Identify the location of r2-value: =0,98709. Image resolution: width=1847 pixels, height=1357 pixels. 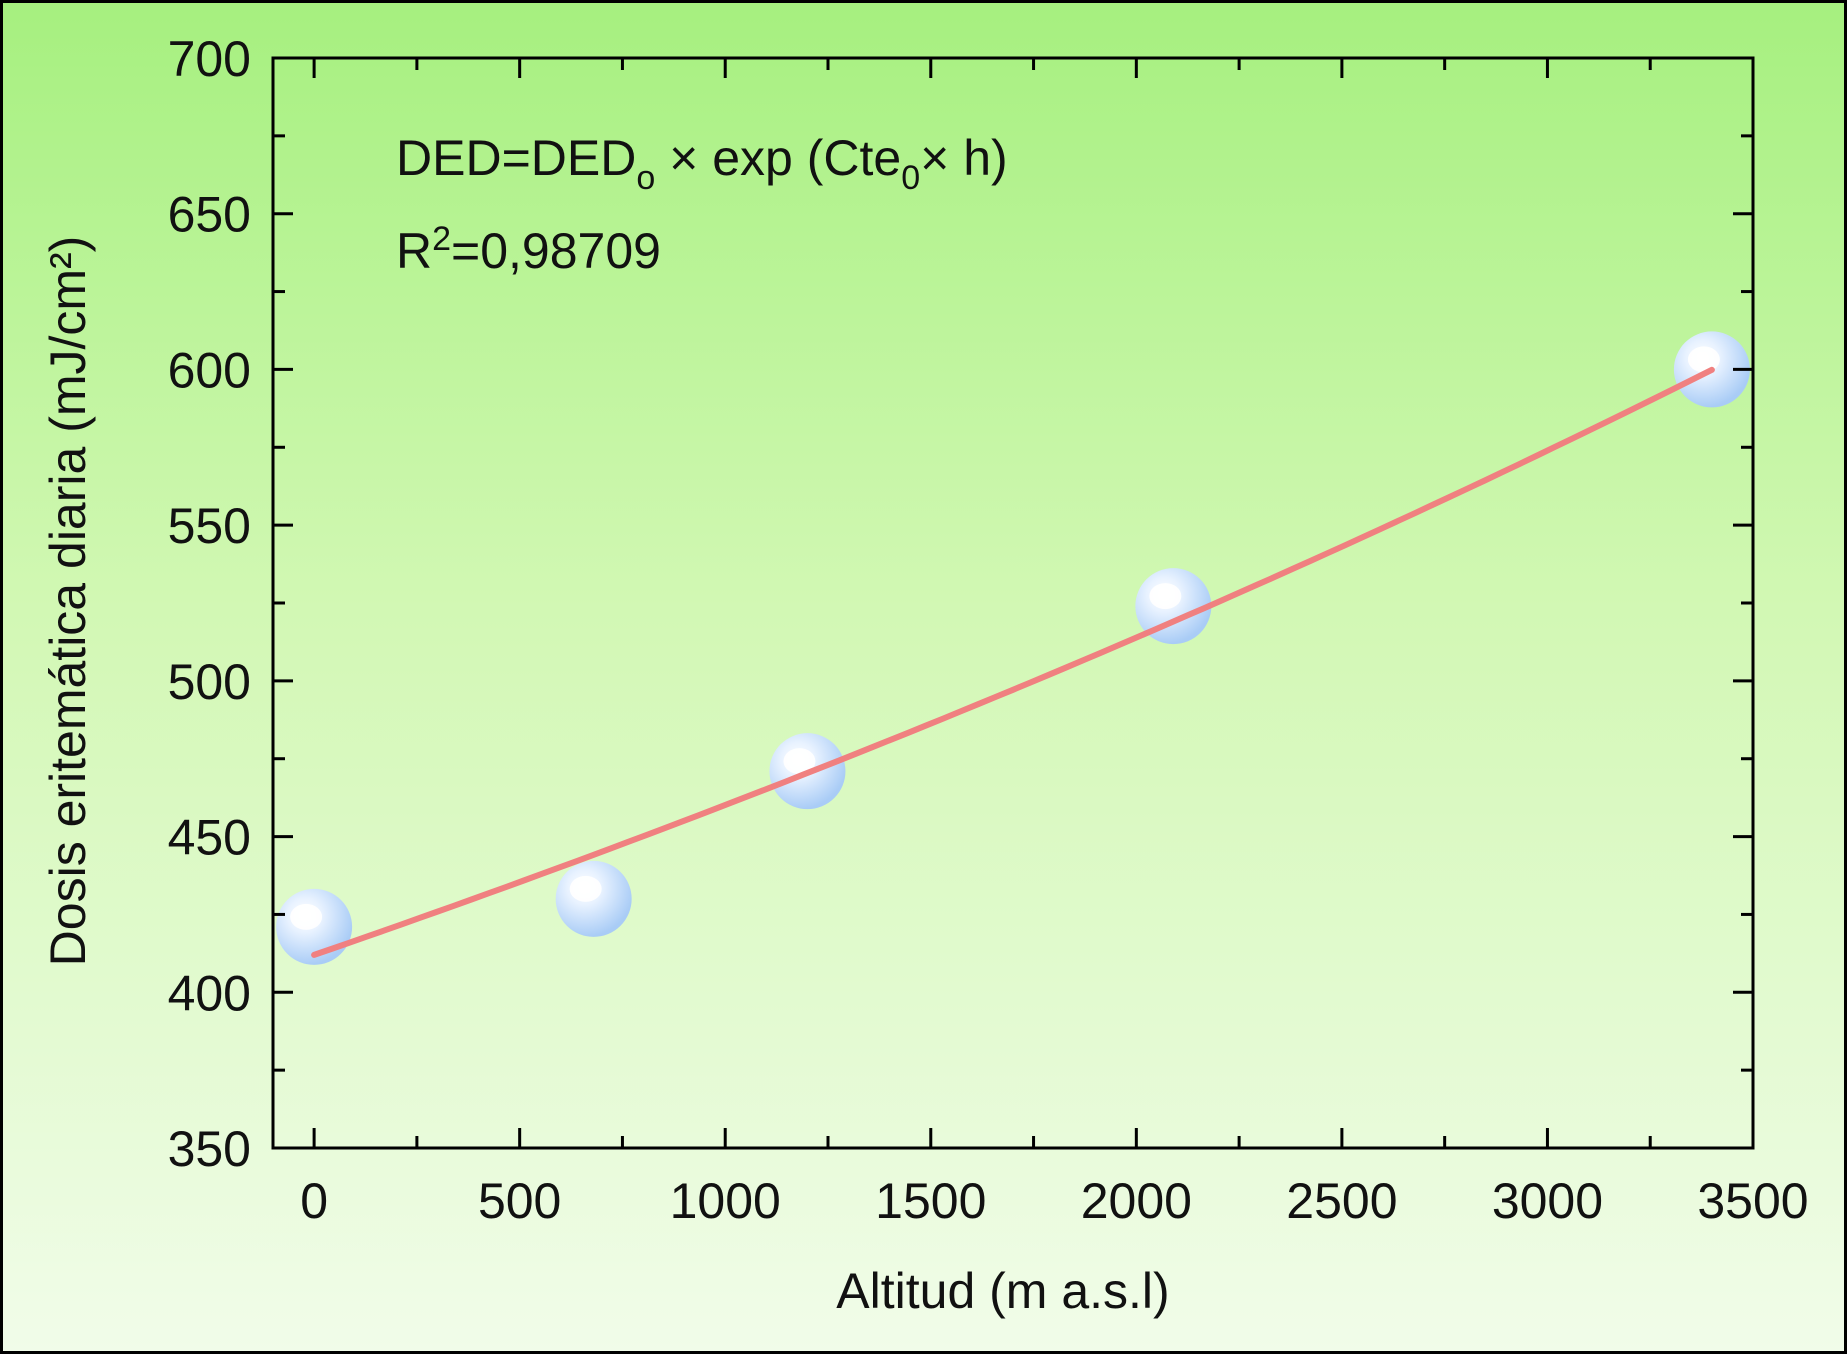
(556, 251).